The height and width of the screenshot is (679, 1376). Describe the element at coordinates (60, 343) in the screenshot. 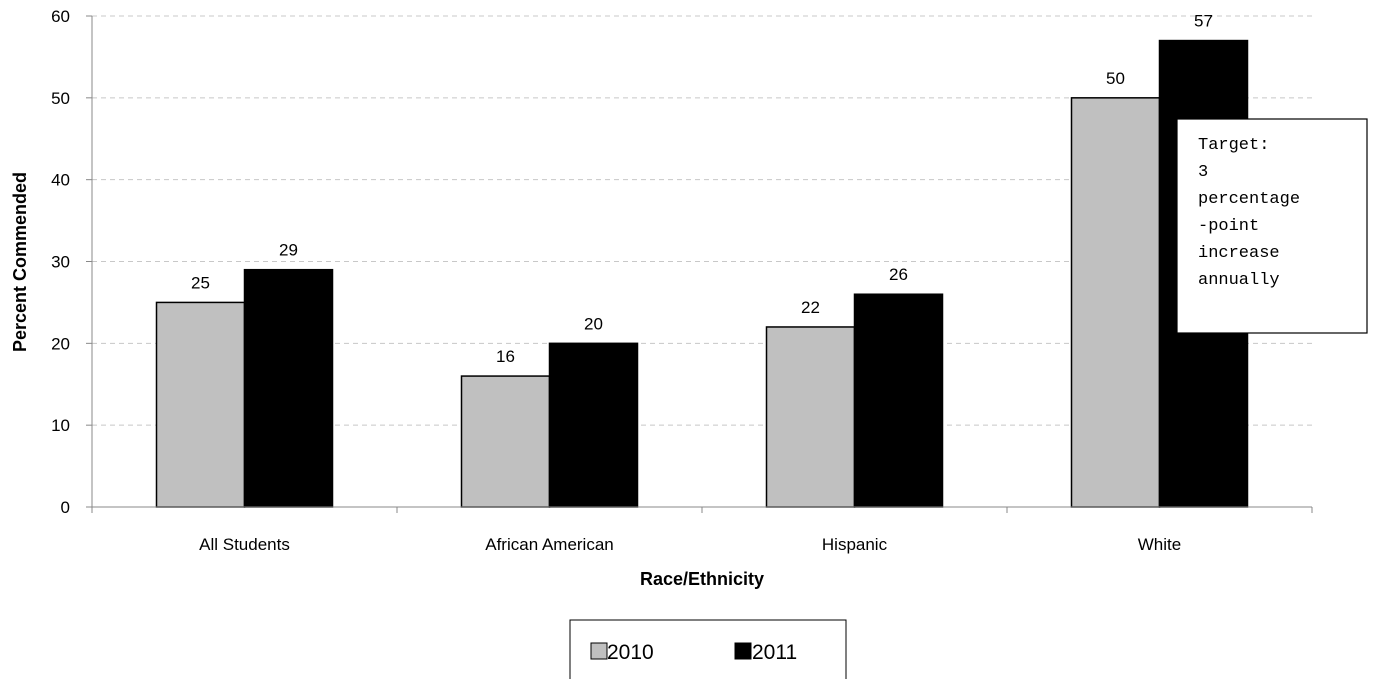

I see `y-tick-label: 20` at that location.